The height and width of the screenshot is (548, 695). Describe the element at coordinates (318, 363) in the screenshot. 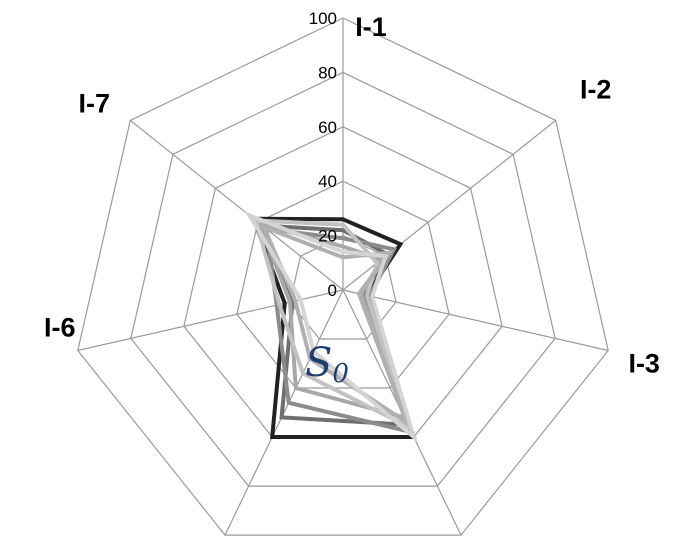

I see `annotation-main: S` at that location.